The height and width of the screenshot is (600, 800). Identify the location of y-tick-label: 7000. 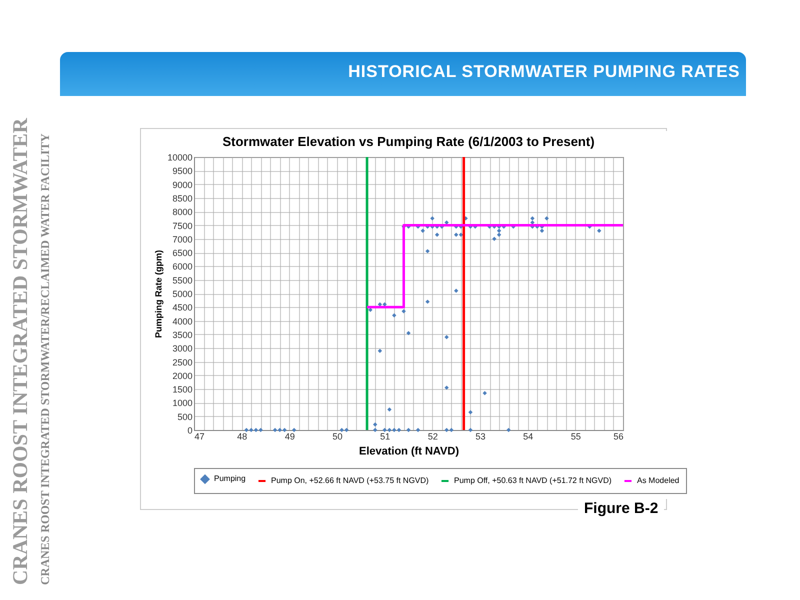
(182, 239).